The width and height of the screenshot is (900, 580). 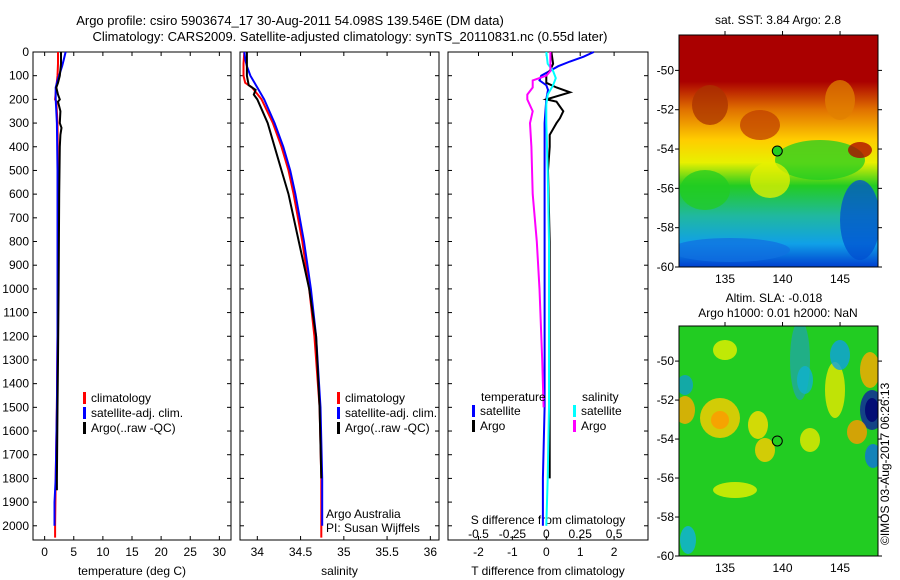 What do you see at coordinates (548, 520) in the screenshot?
I see `top-axis-label: S difference from climatology` at bounding box center [548, 520].